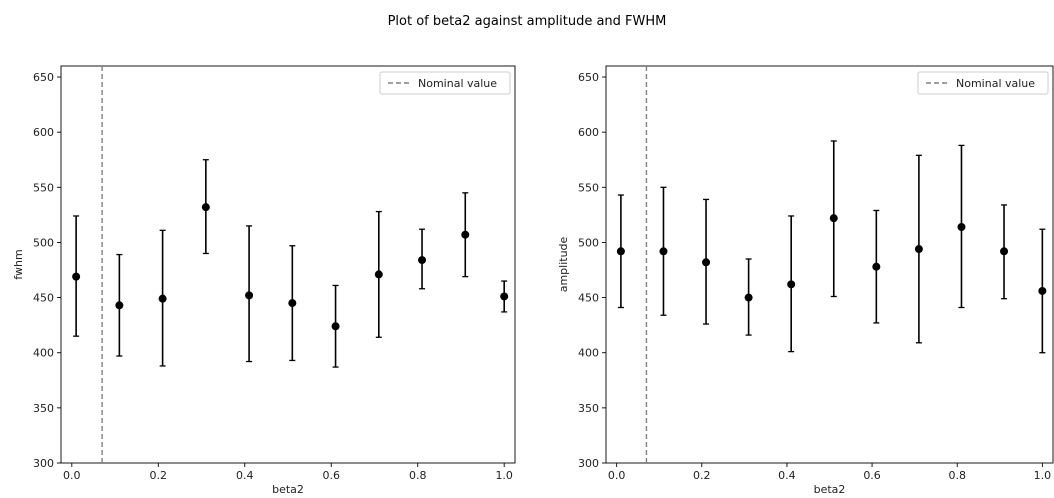 Image resolution: width=1054 pixels, height=498 pixels. What do you see at coordinates (563, 264) in the screenshot?
I see `y-axis-label: amplitude` at bounding box center [563, 264].